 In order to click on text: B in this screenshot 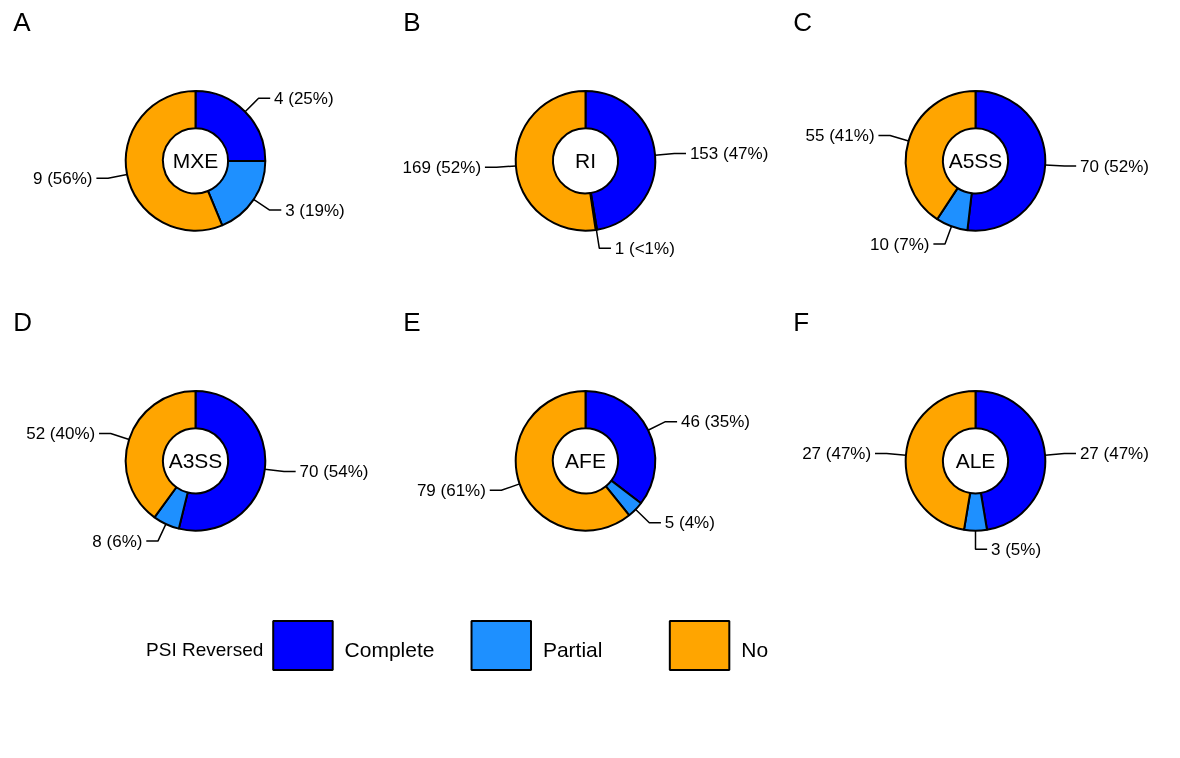, I will do `click(412, 22)`.